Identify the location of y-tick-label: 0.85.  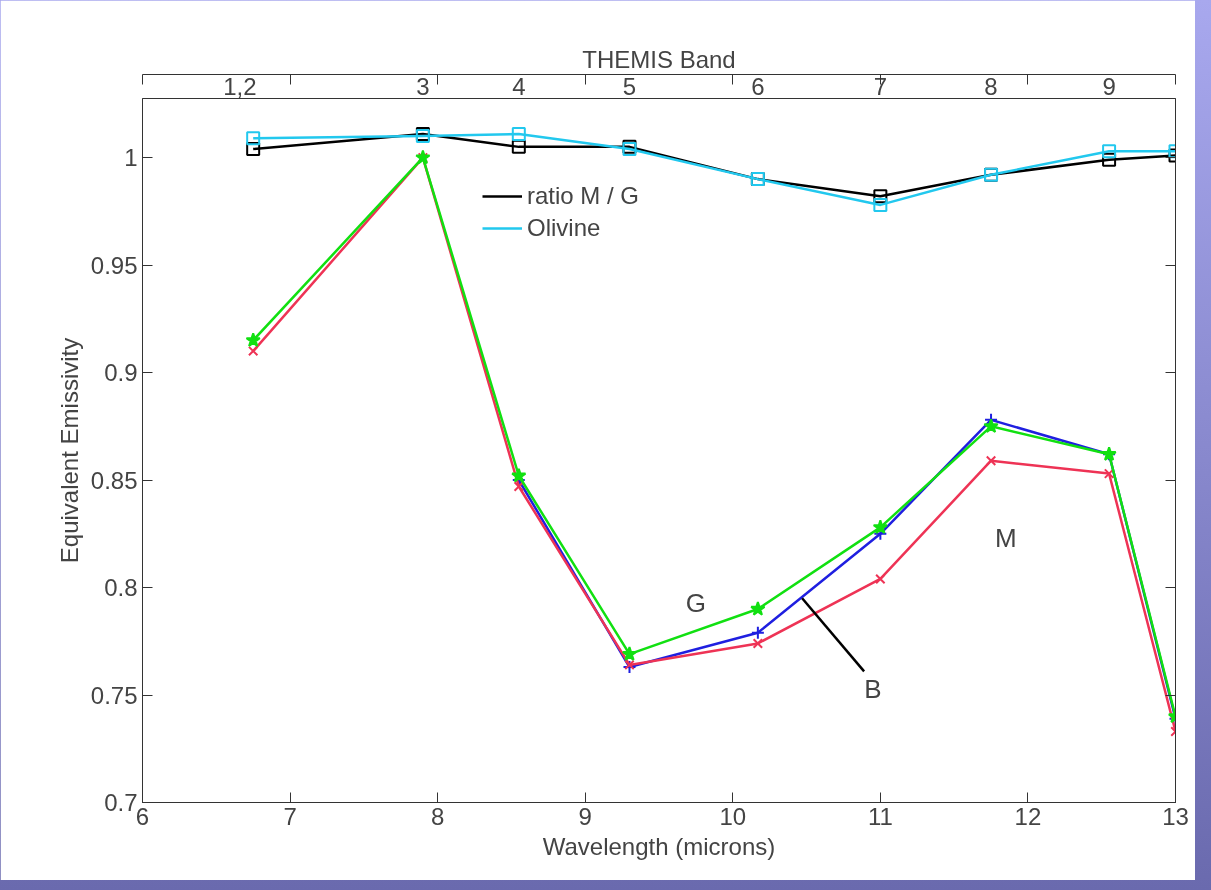
(114, 480).